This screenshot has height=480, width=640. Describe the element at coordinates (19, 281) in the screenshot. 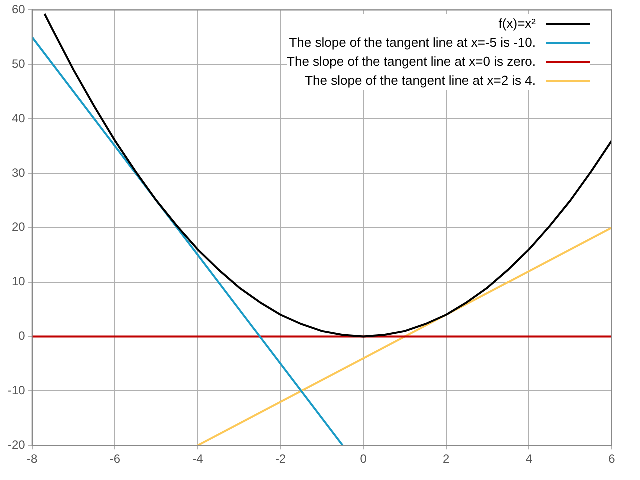

I see `y-tick-label: 10` at that location.